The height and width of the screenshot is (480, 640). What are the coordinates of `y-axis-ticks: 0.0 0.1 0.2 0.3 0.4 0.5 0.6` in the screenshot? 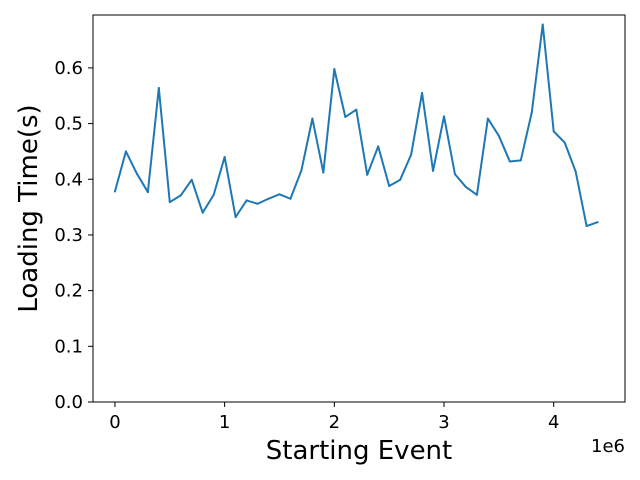 It's located at (73, 235).